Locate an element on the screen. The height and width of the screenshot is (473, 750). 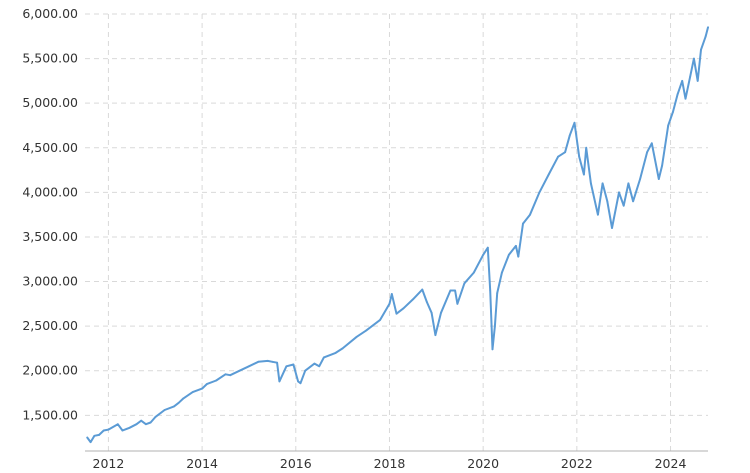
y-tick-label: 3,000.00 is located at coordinates (50, 281).